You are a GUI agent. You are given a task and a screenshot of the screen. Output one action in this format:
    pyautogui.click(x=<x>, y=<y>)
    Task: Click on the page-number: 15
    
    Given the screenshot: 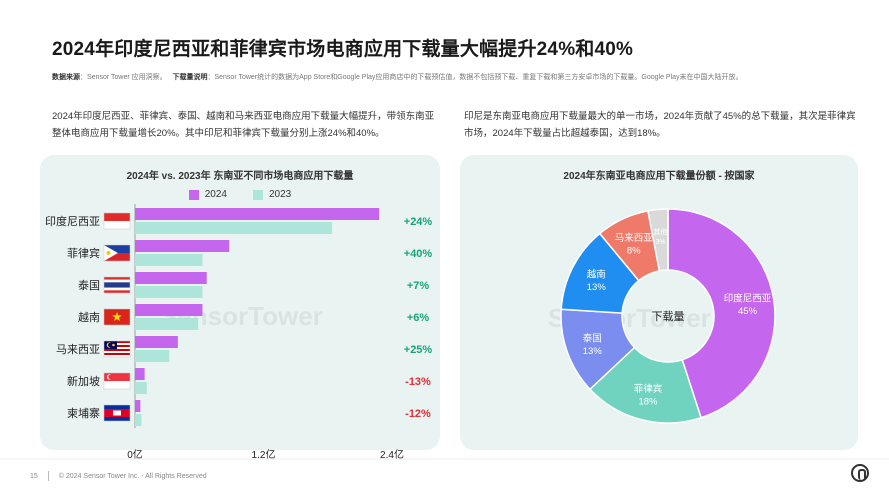 What is the action you would take?
    pyautogui.click(x=34, y=476)
    